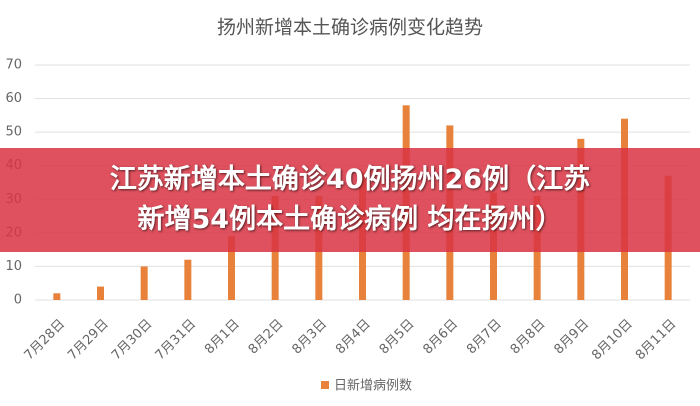 This screenshot has width=700, height=406. Describe the element at coordinates (484, 337) in the screenshot. I see `x-tick-label: 8月7日` at that location.